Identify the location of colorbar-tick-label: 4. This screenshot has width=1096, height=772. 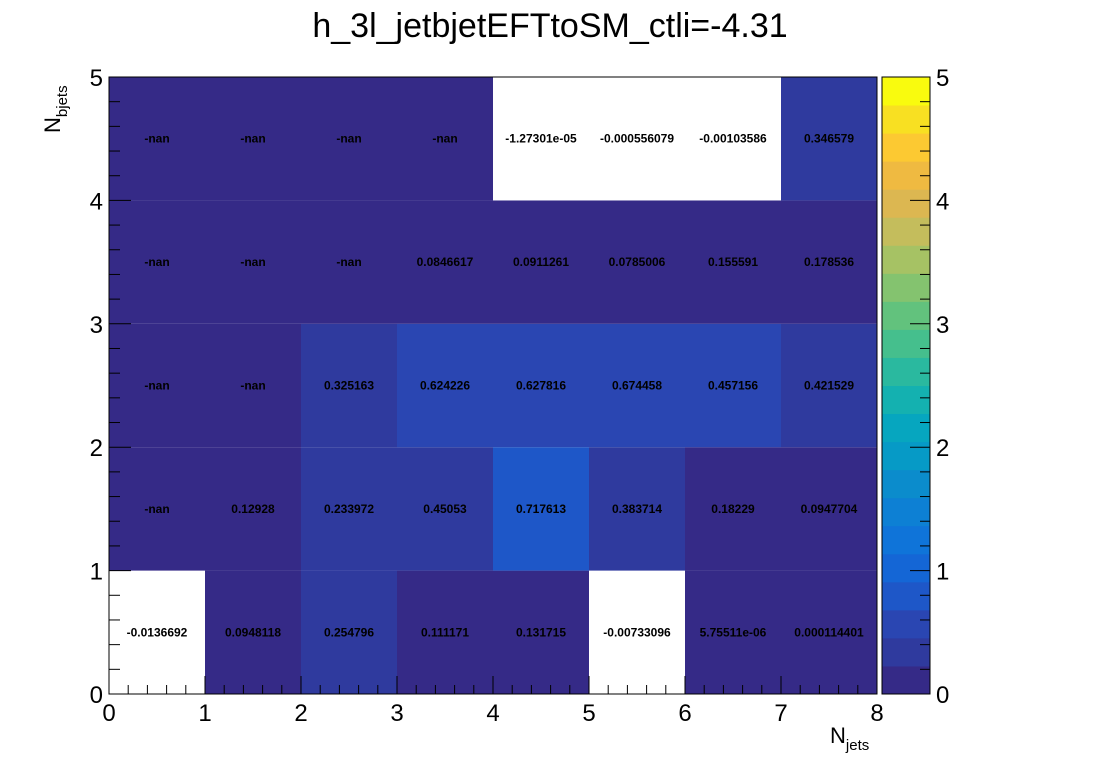
(942, 201).